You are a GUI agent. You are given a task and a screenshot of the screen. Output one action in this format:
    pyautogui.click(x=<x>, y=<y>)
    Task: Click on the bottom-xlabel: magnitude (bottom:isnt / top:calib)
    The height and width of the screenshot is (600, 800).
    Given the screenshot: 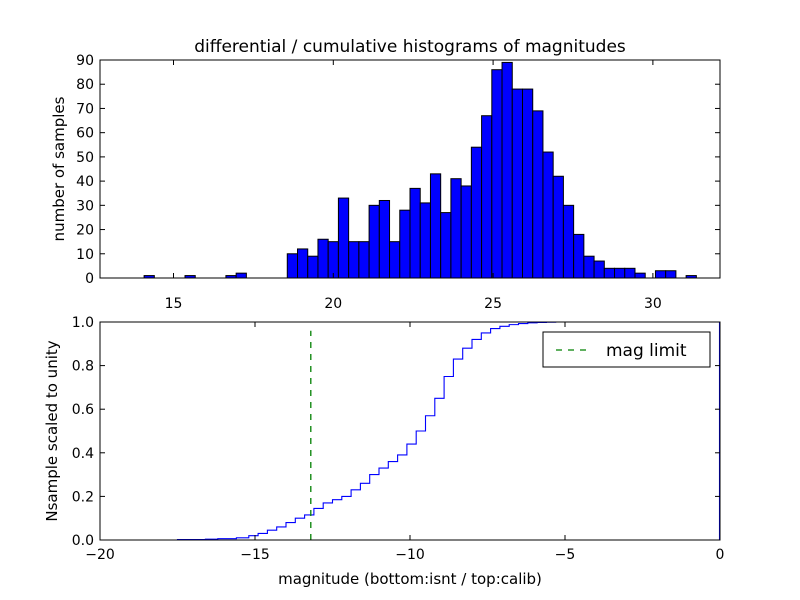 What is the action you would take?
    pyautogui.click(x=410, y=579)
    